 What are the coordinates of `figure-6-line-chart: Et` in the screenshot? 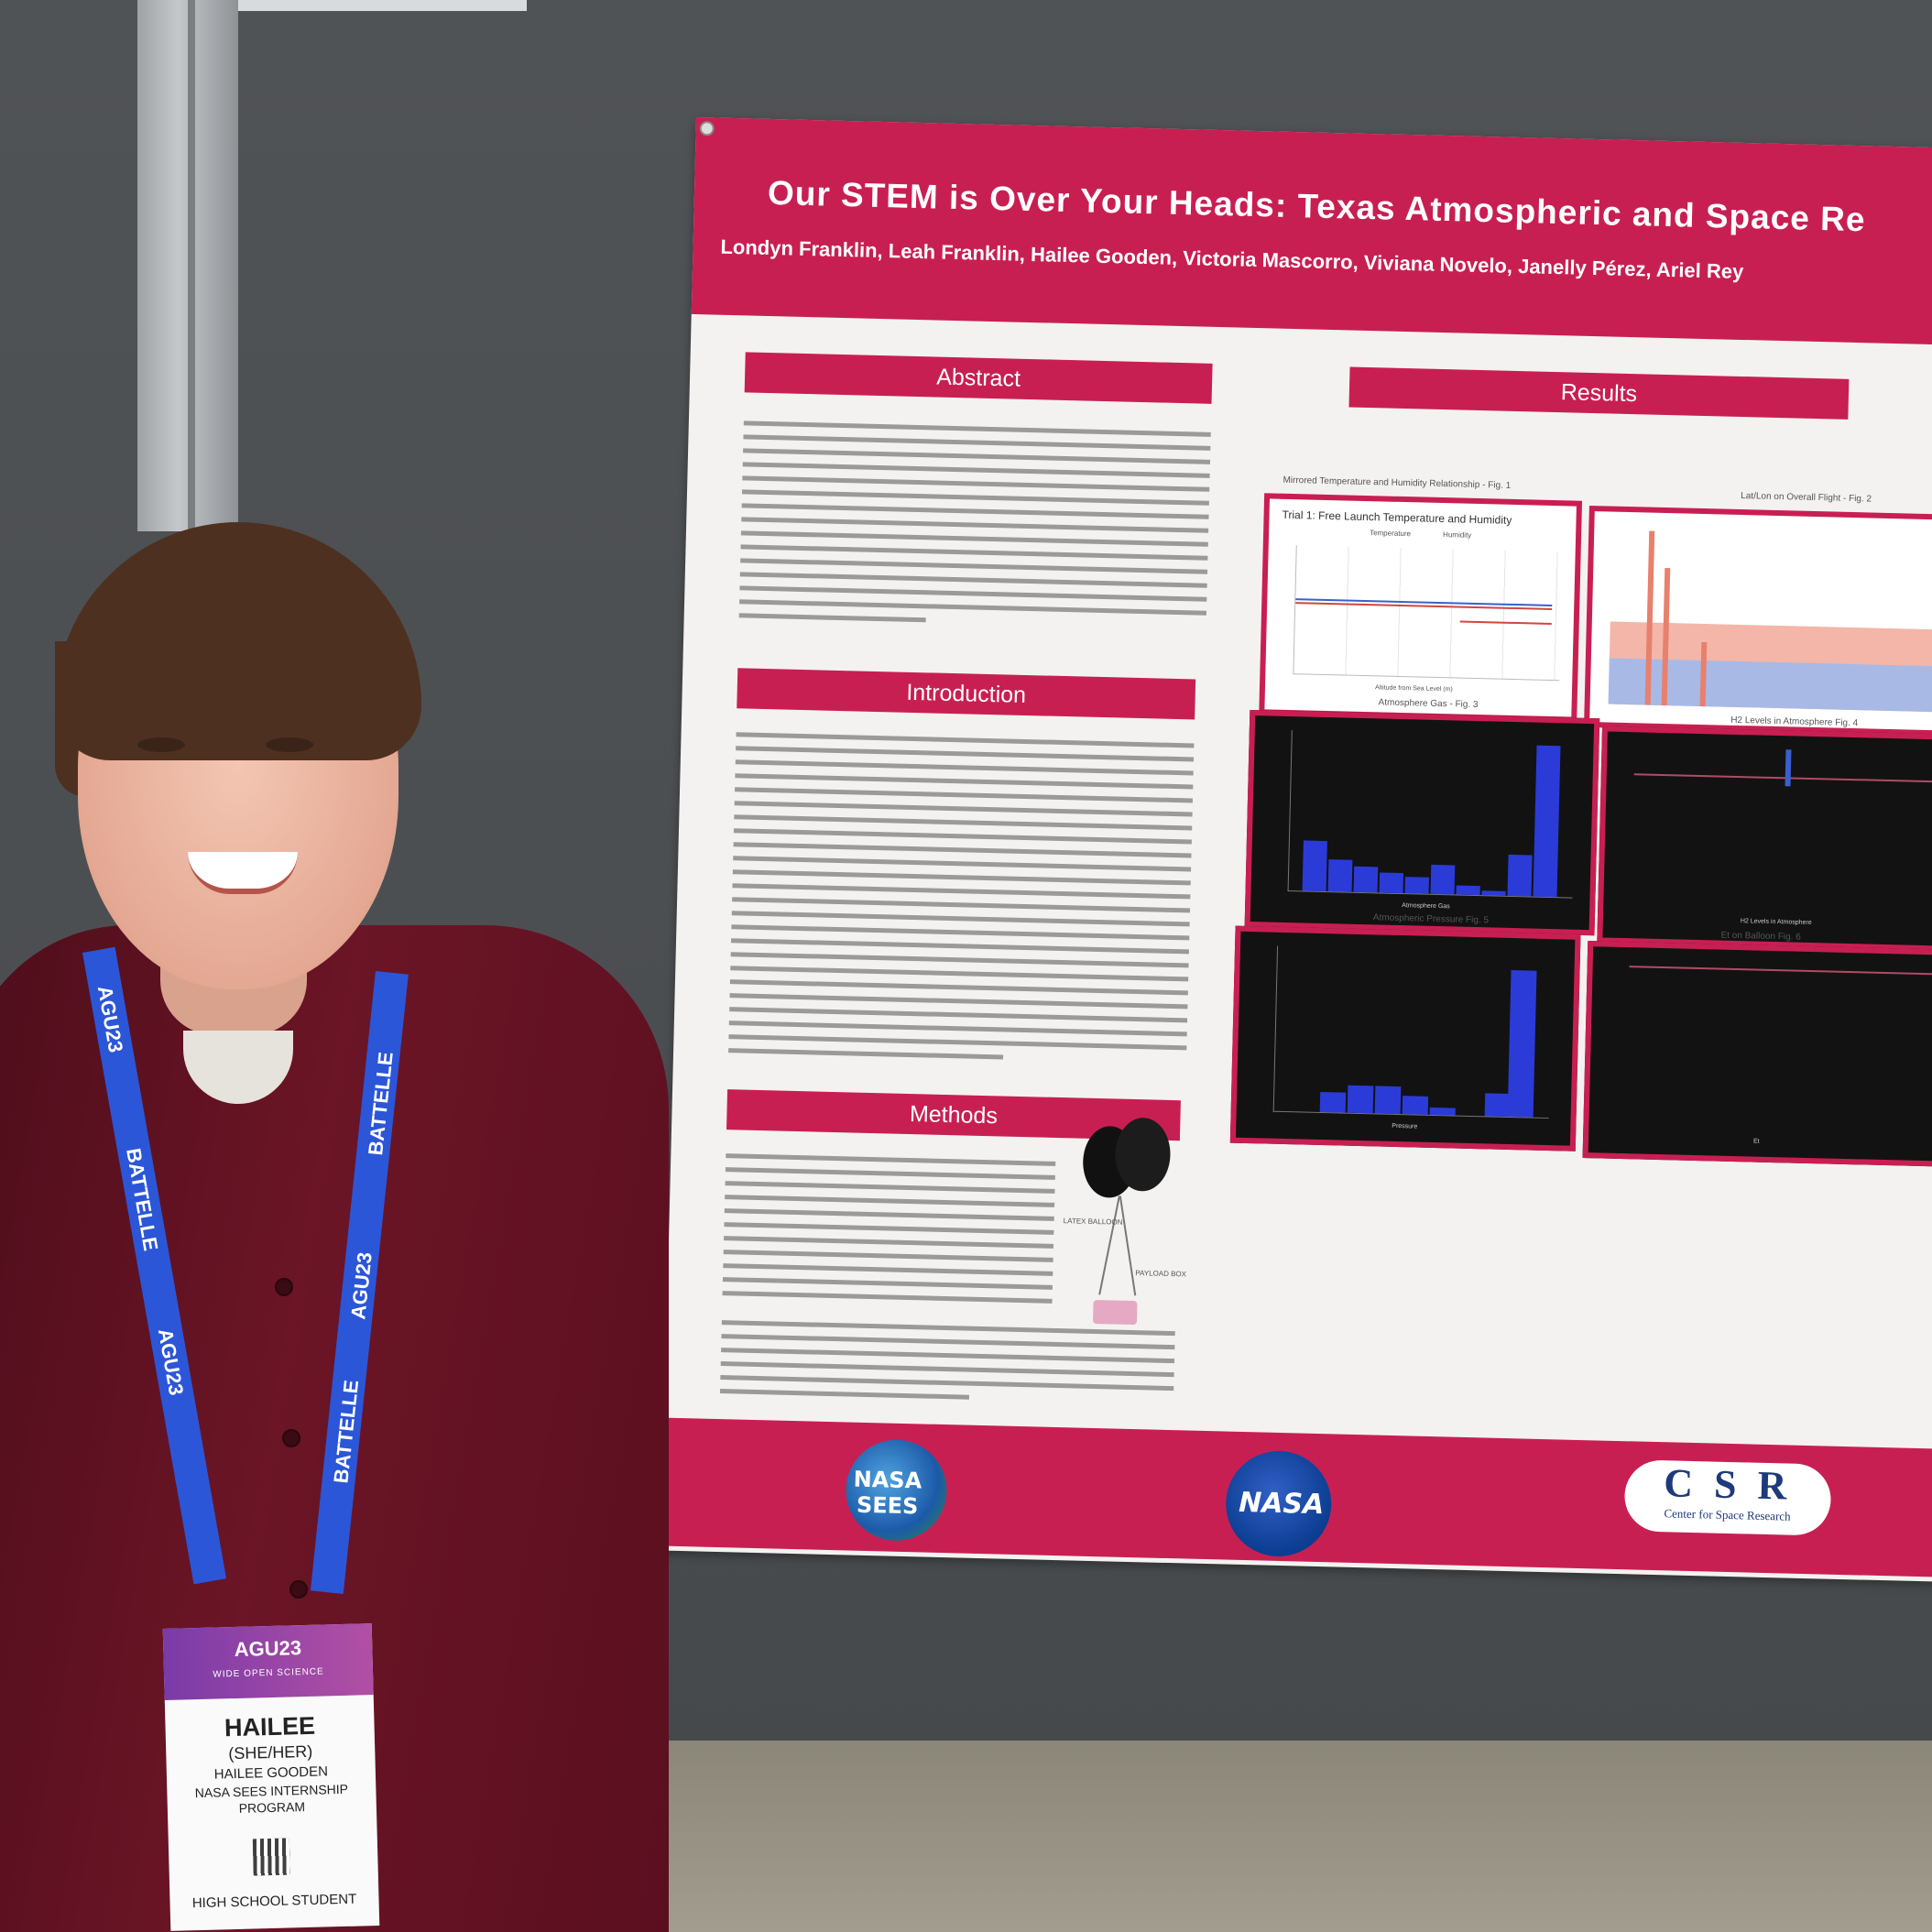 It's located at (1757, 1054).